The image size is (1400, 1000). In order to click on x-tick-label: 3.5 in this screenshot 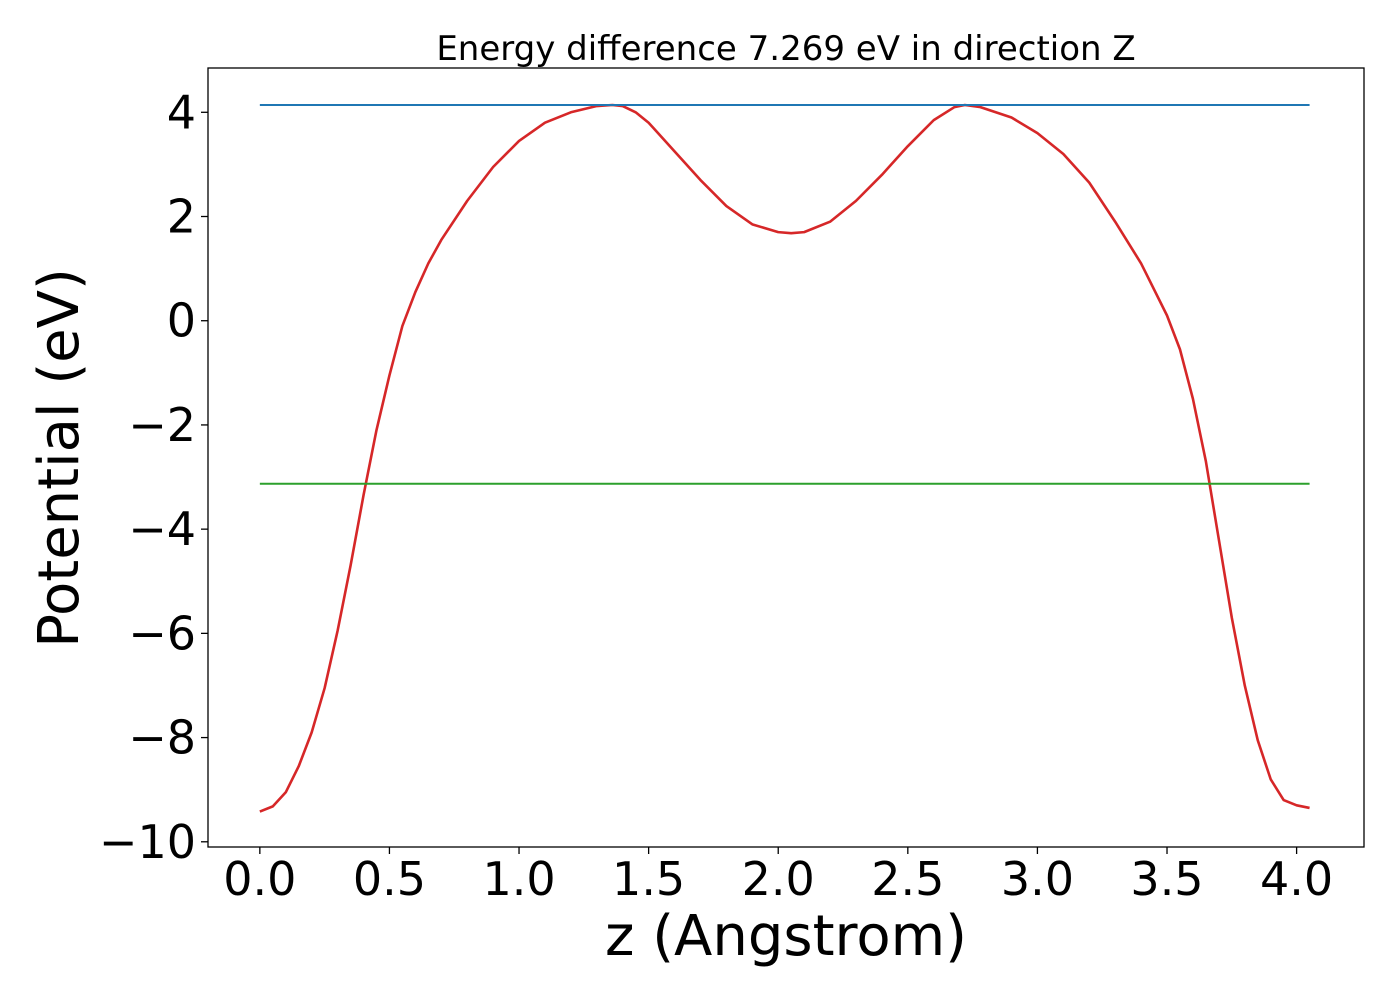, I will do `click(1166, 879)`.